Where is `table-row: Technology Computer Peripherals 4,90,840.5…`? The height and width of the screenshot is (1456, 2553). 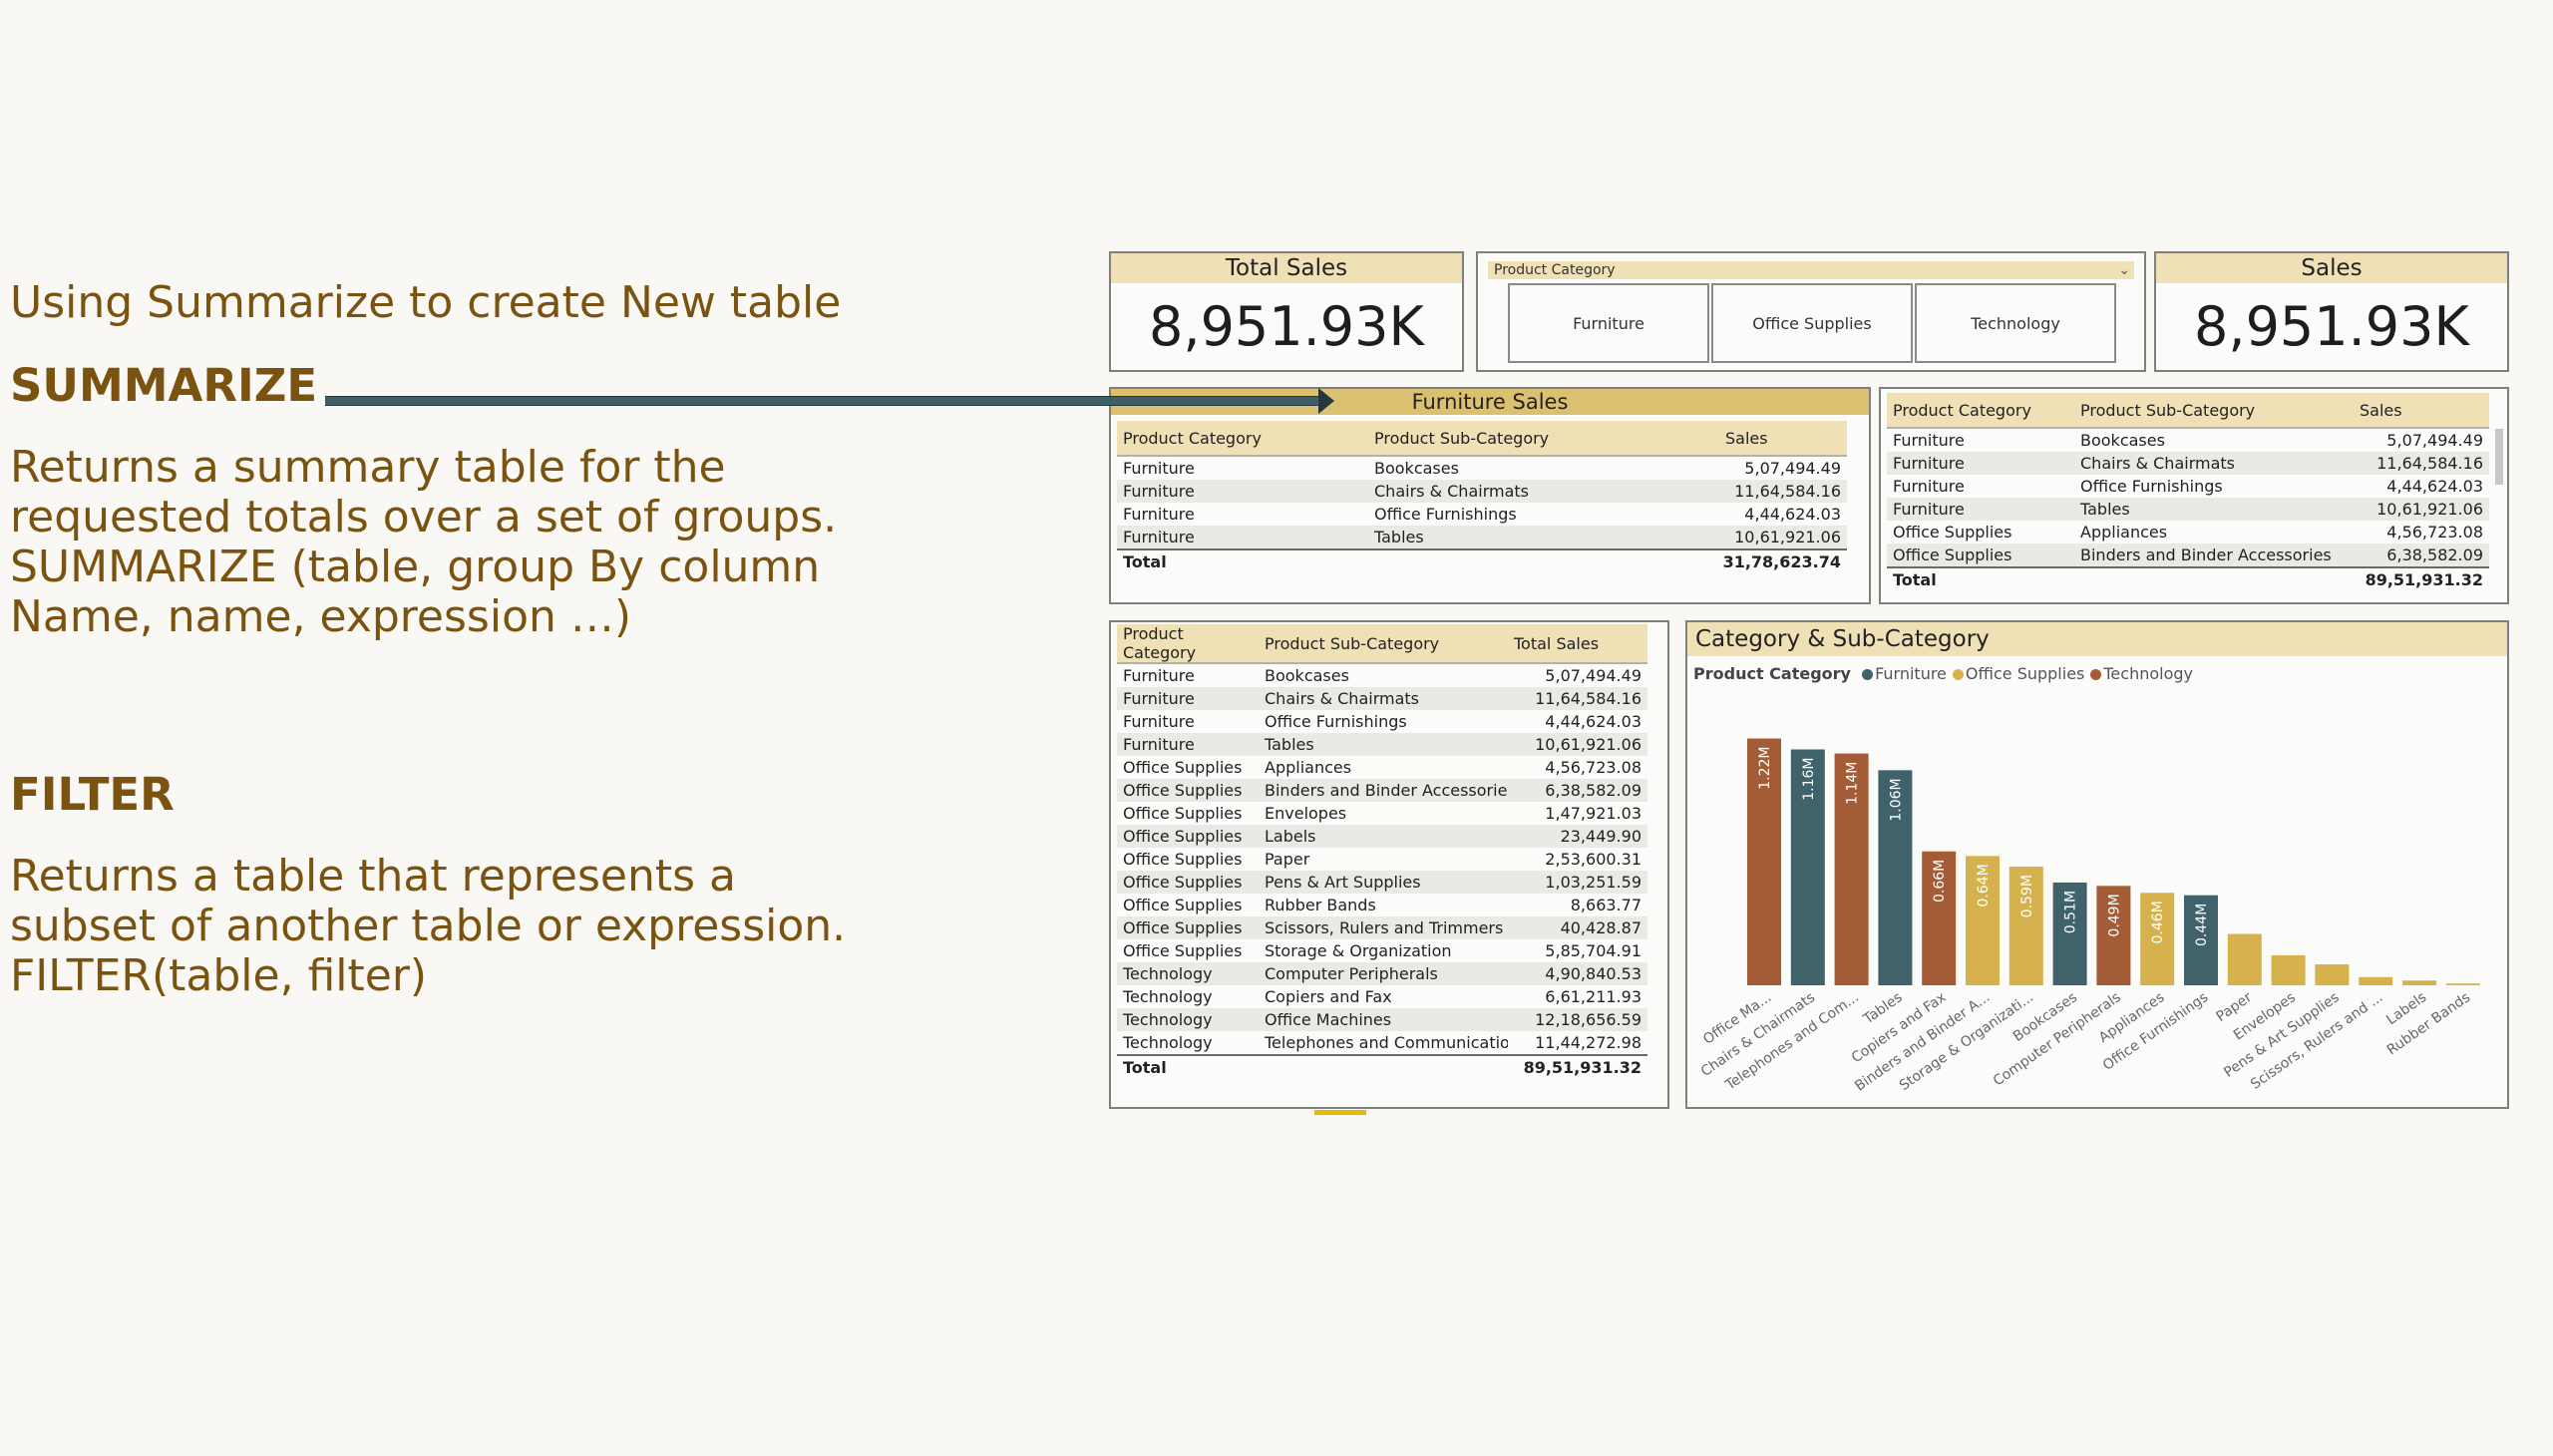
table-row: Technology Computer Peripherals 4,90,840.5… is located at coordinates (1382, 973).